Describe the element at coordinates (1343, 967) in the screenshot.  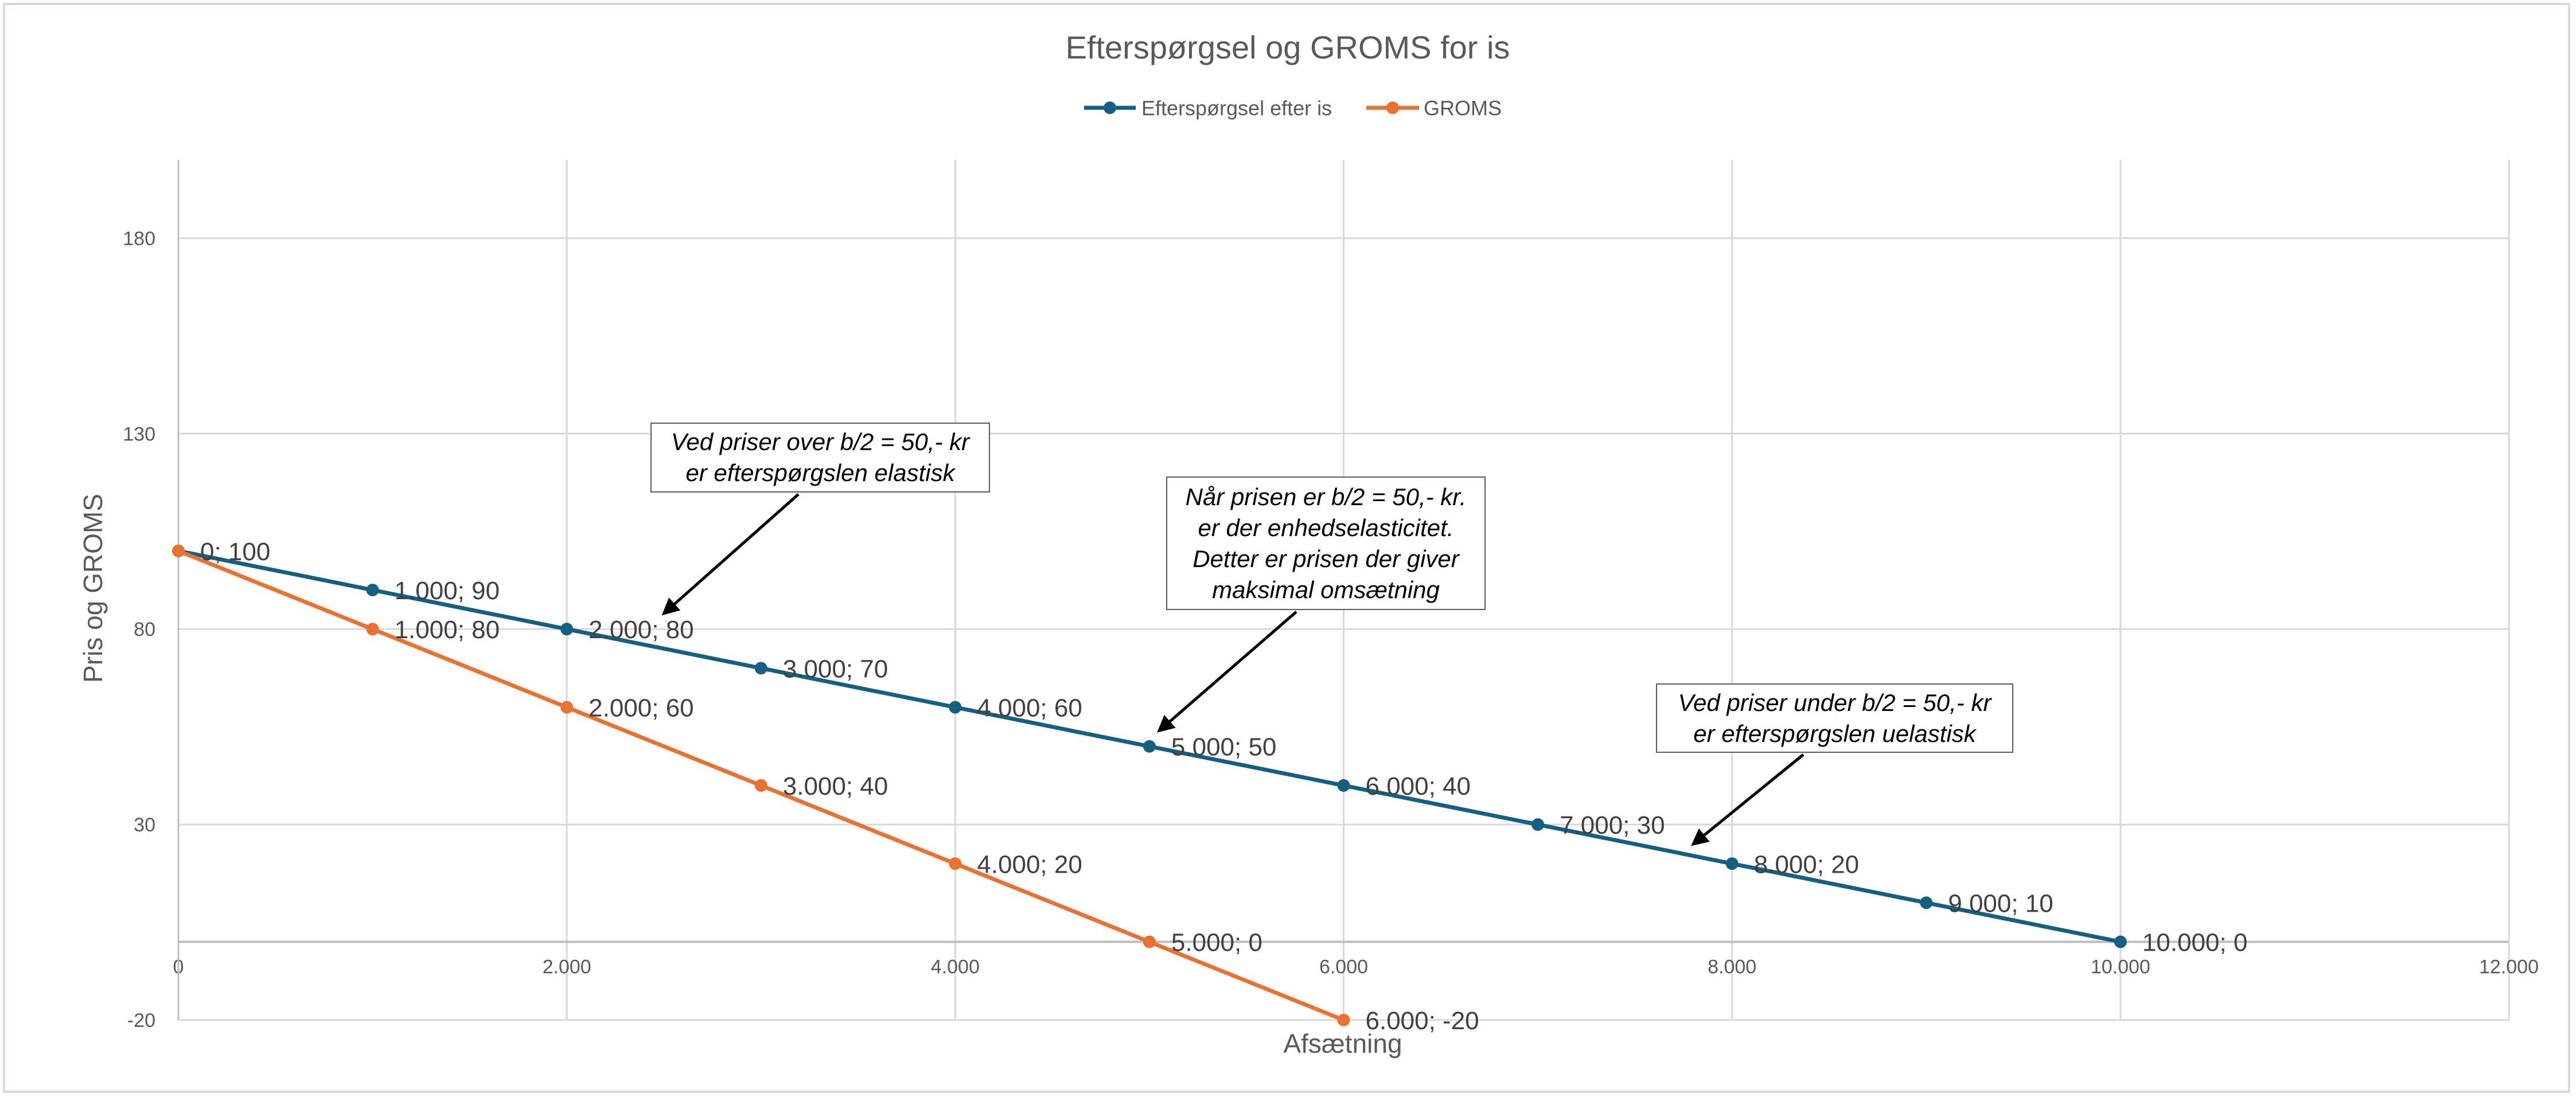
I see `x-tick-label: 6.000` at that location.